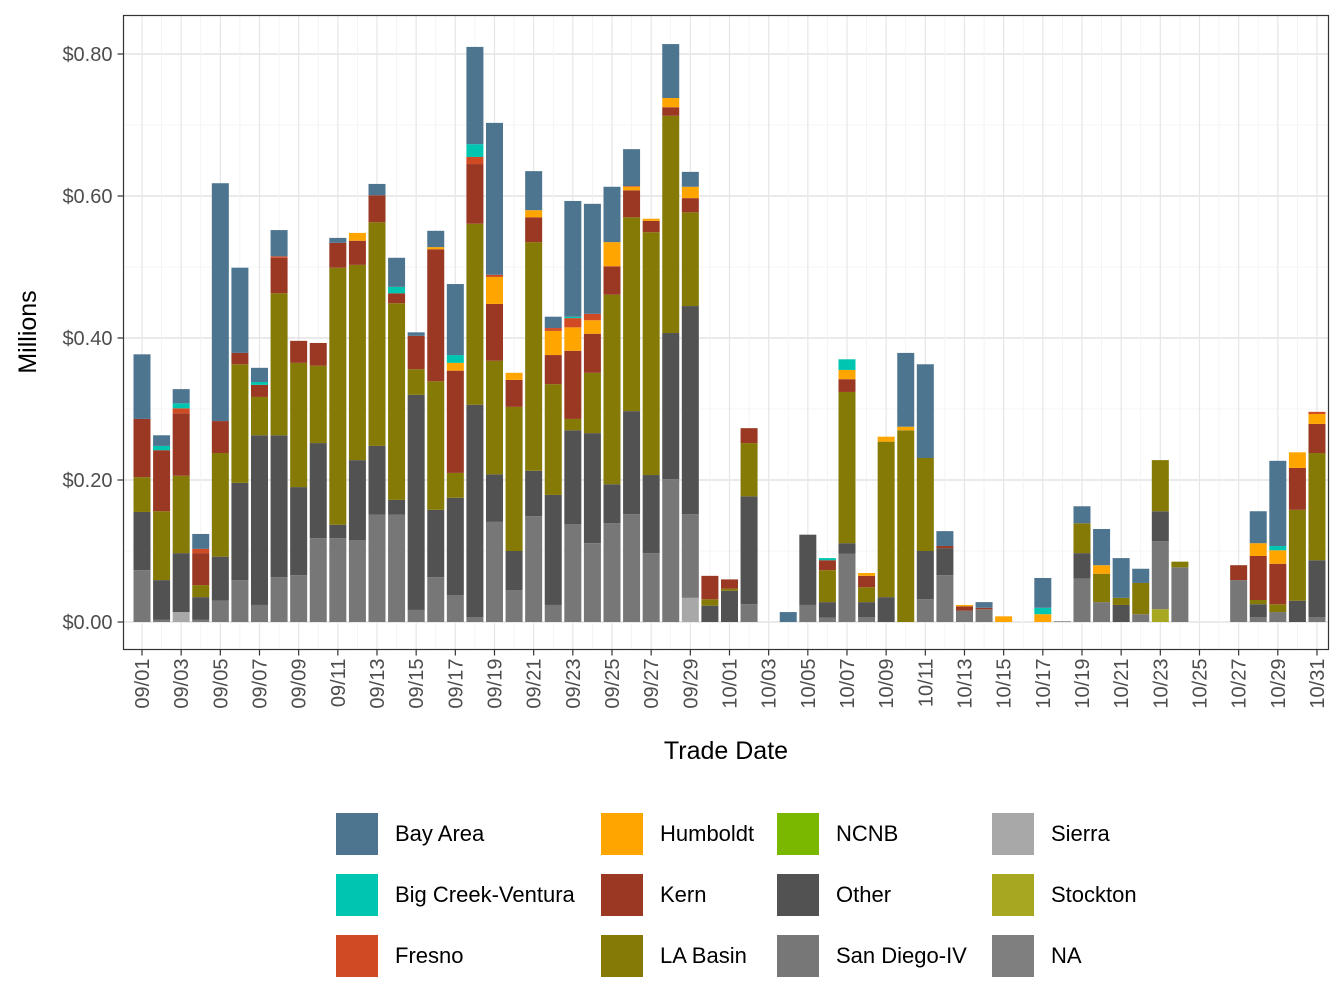 This screenshot has height=1008, width=1344. I want to click on legend-item: Bay Area, so click(410, 834).